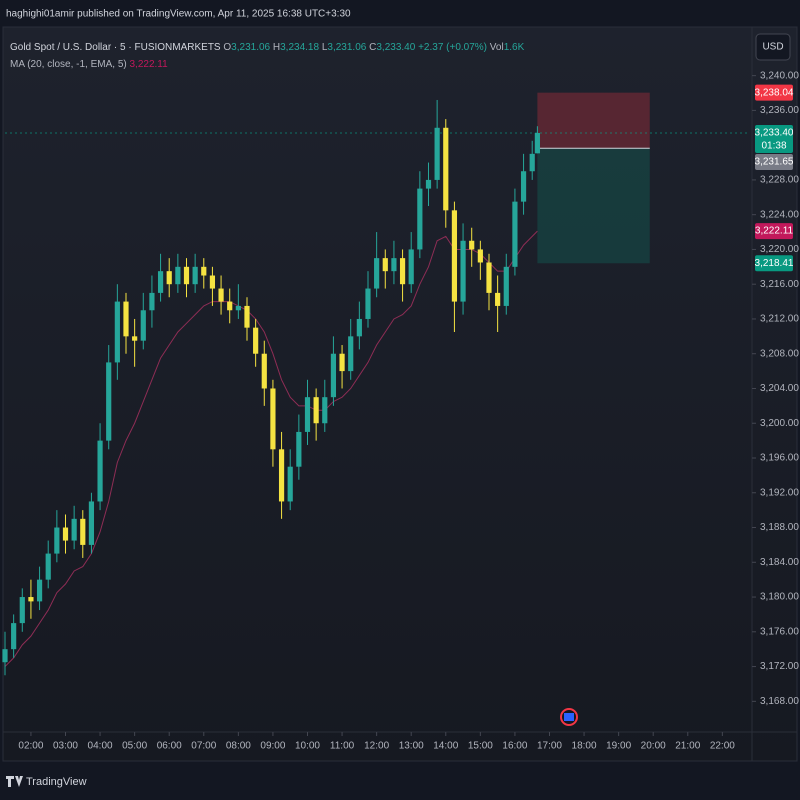 The image size is (800, 800). Describe the element at coordinates (68, 64) in the screenshot. I see `indicator: MA (20, close, -1, EMA, 5)` at that location.